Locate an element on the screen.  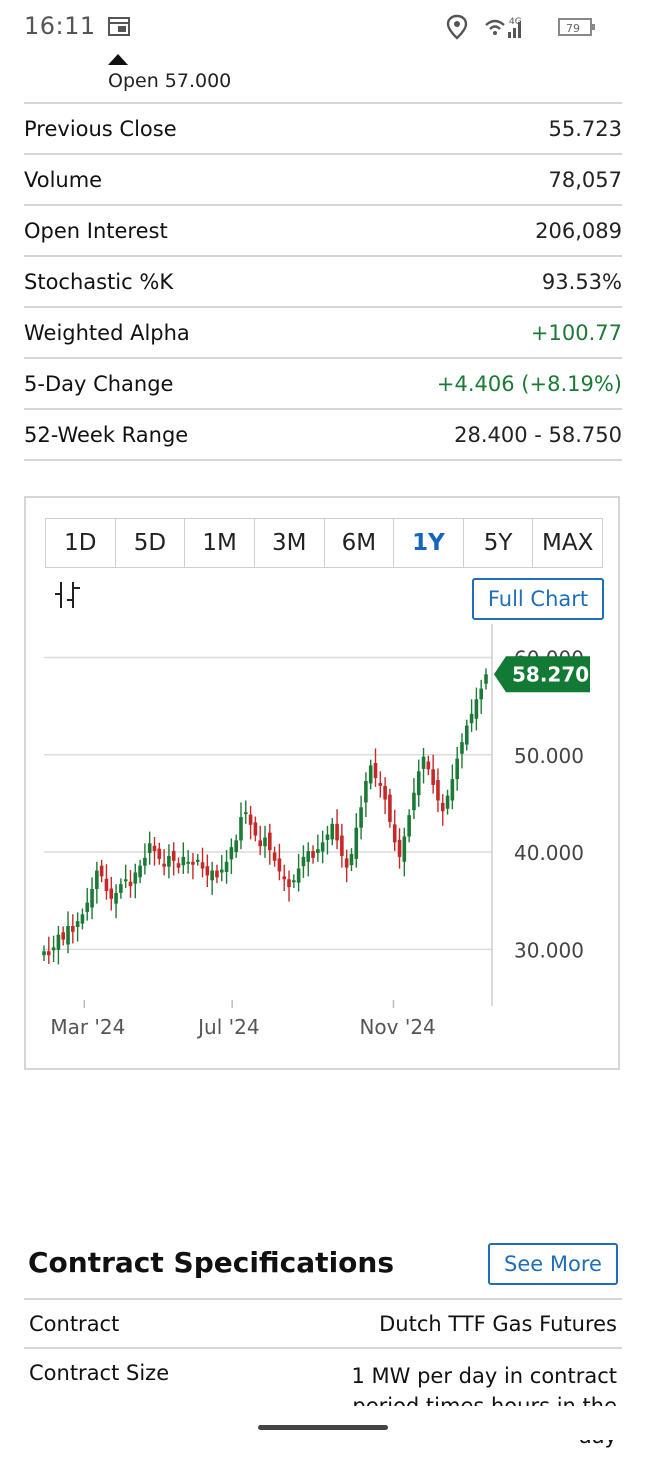
contract-specs-title: Contract Specifications is located at coordinates (211, 1262).